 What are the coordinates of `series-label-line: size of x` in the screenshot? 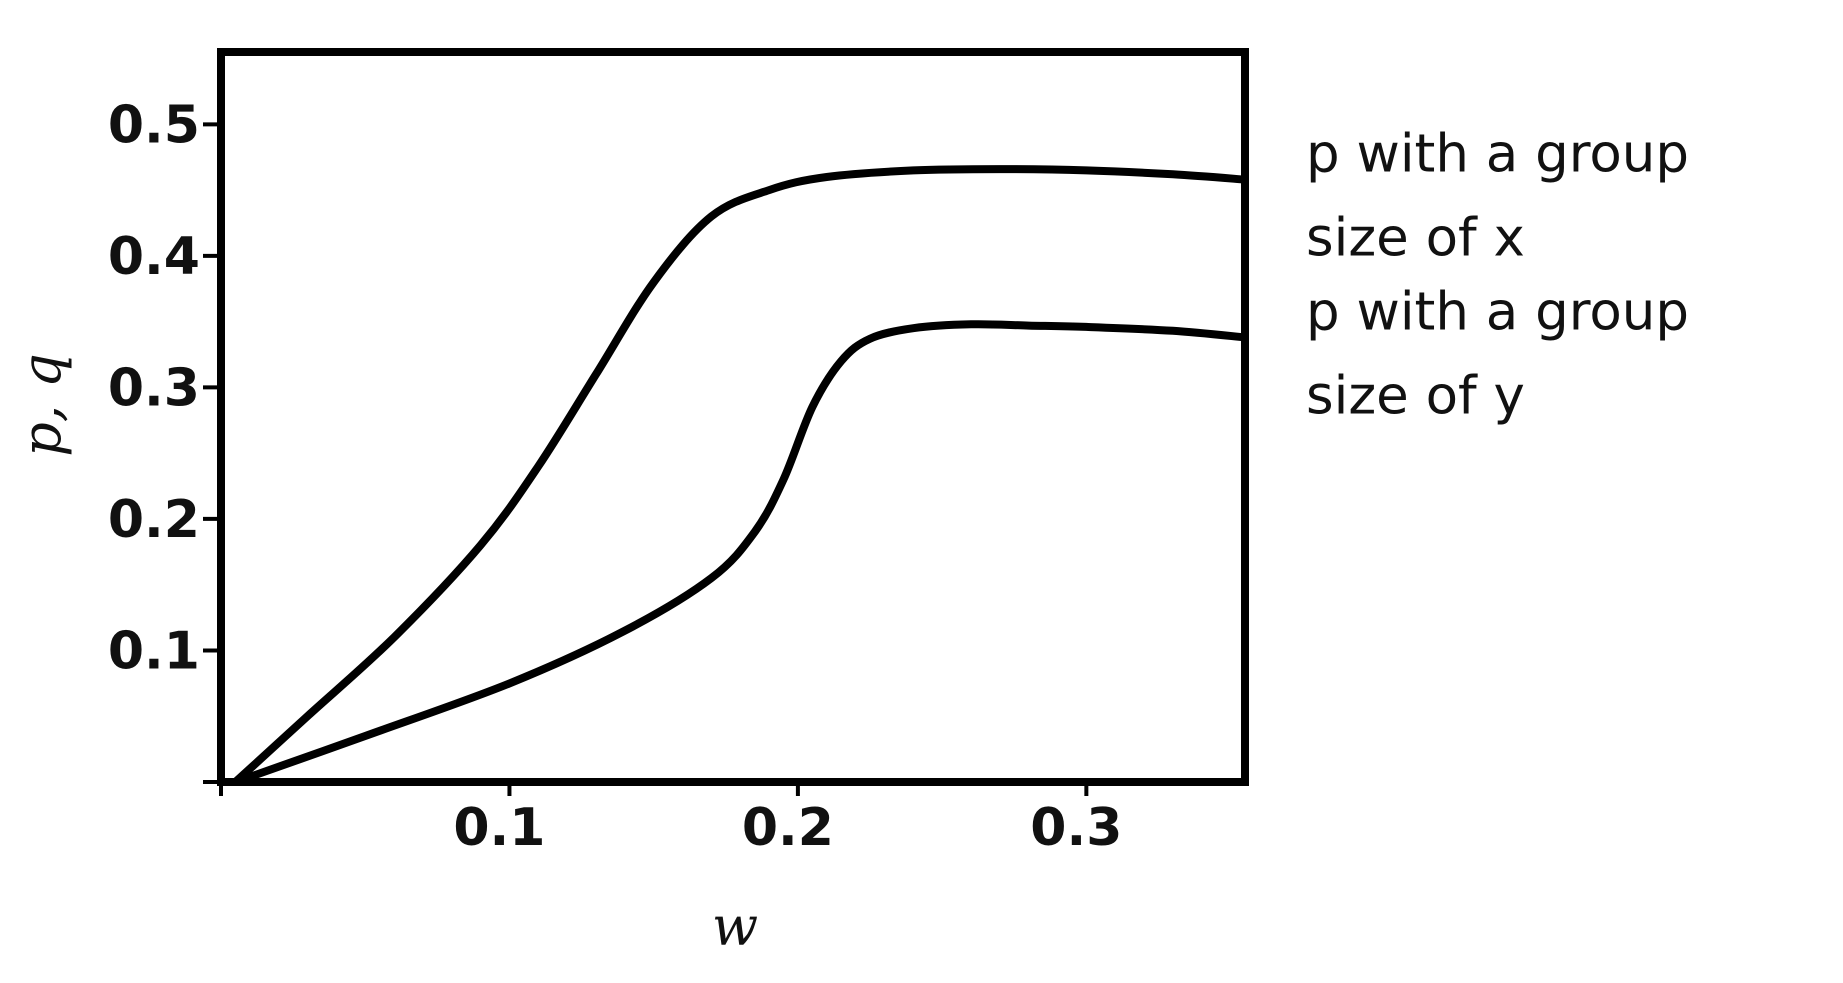 It's located at (1415, 238).